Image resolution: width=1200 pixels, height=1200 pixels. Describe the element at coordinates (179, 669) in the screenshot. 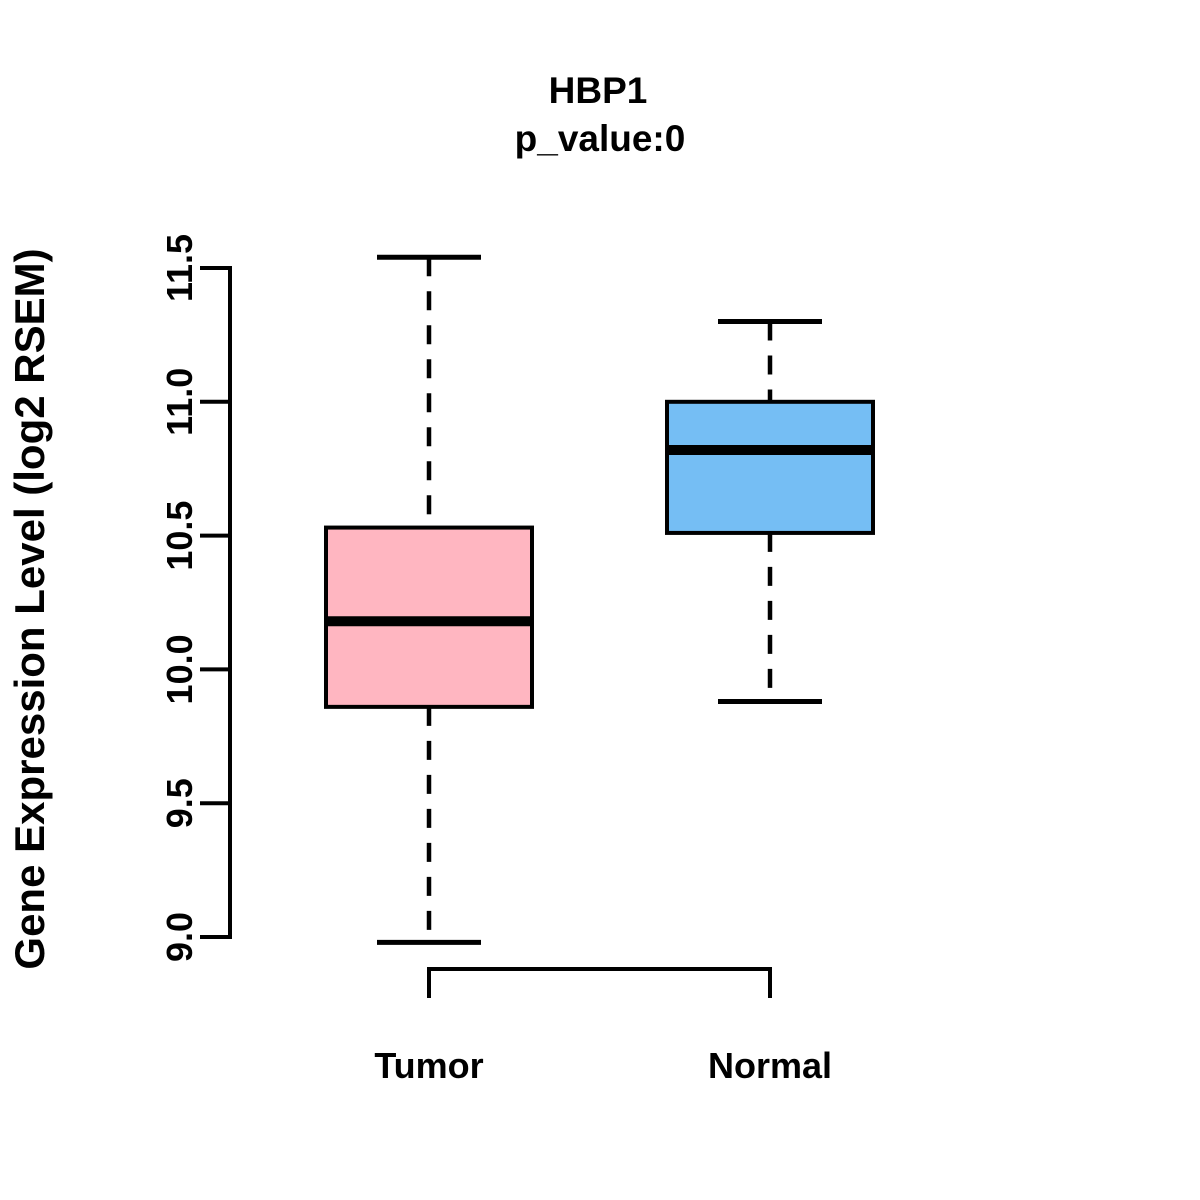

I see `y-tick-label-10.0: 10.0` at that location.